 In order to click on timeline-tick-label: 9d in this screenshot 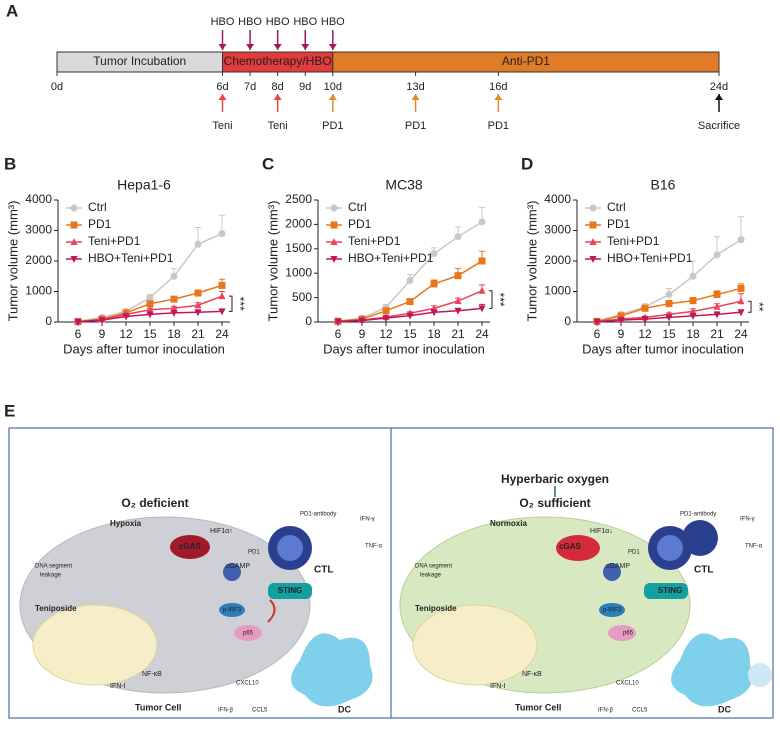, I will do `click(305, 87)`.